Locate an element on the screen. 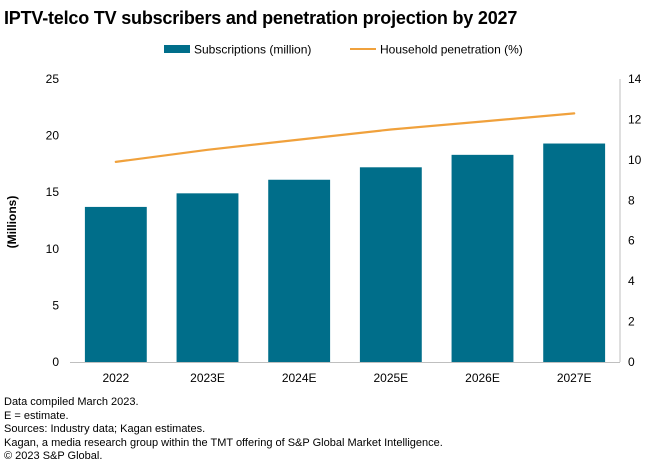 The height and width of the screenshot is (472, 660). y2-tick-label: 10 is located at coordinates (635, 160).